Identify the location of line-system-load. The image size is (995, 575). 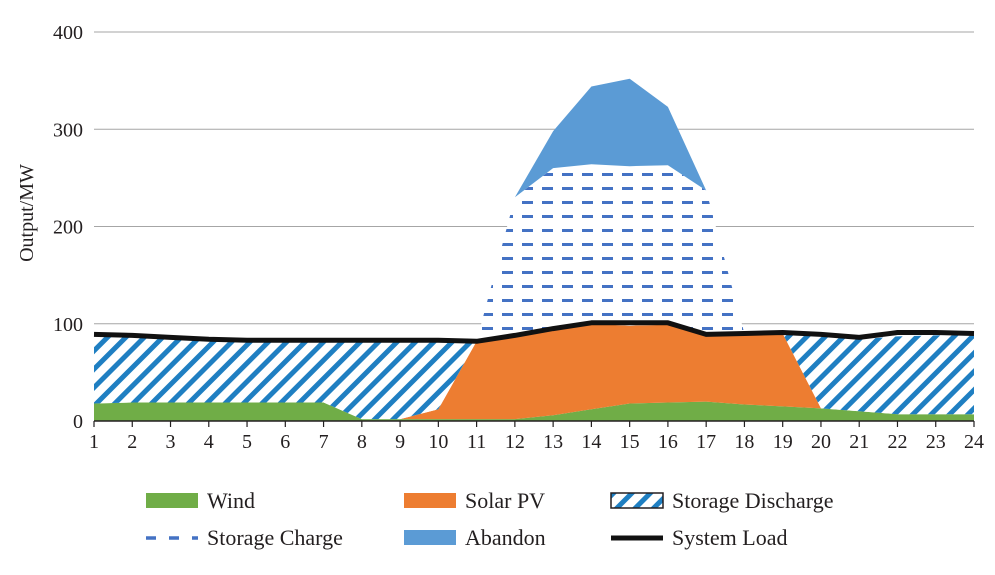
(534, 332).